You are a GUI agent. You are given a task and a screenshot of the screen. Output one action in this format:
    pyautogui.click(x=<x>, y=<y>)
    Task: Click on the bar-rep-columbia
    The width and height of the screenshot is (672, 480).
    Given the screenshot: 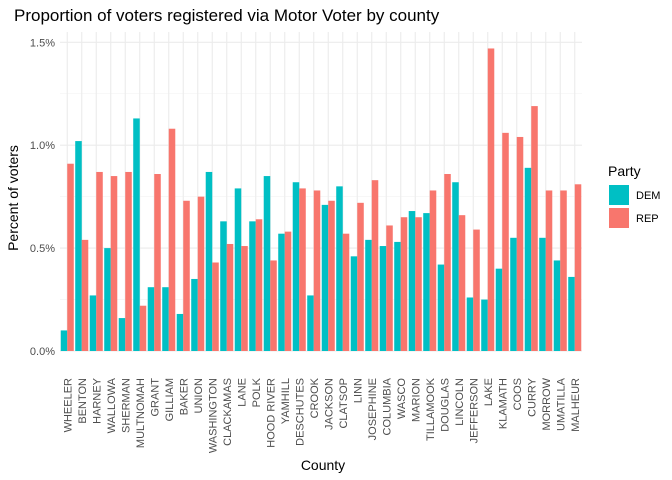 What is the action you would take?
    pyautogui.click(x=389, y=288)
    